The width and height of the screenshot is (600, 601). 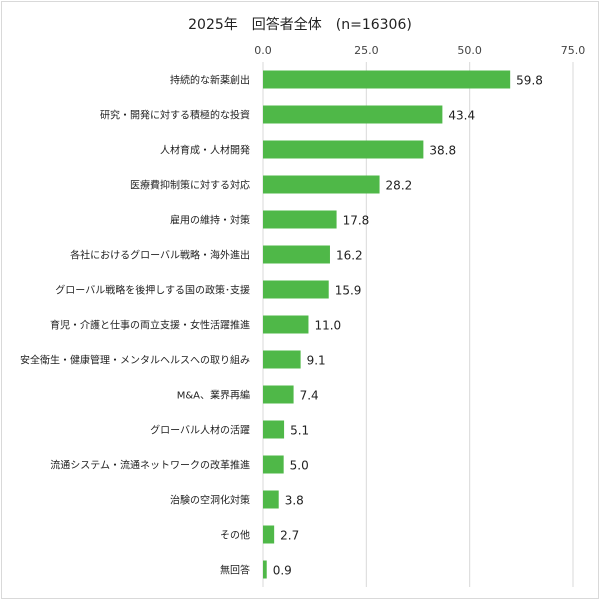 What do you see at coordinates (299, 466) in the screenshot?
I see `data-label: 5.0` at bounding box center [299, 466].